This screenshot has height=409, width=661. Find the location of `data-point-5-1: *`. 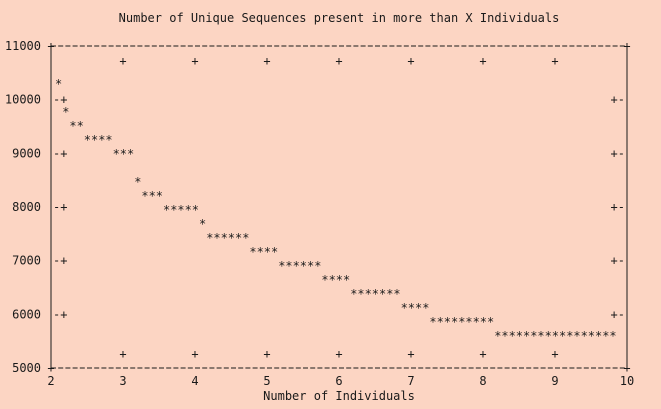

data-point-5-1: * is located at coordinates (425, 308).